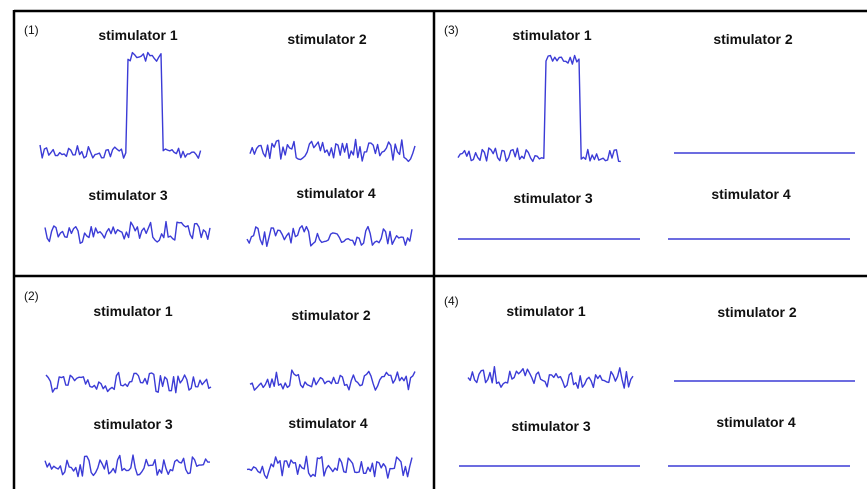 This screenshot has width=867, height=489. Describe the element at coordinates (451, 30) in the screenshot. I see `panel-label: (3)` at that location.